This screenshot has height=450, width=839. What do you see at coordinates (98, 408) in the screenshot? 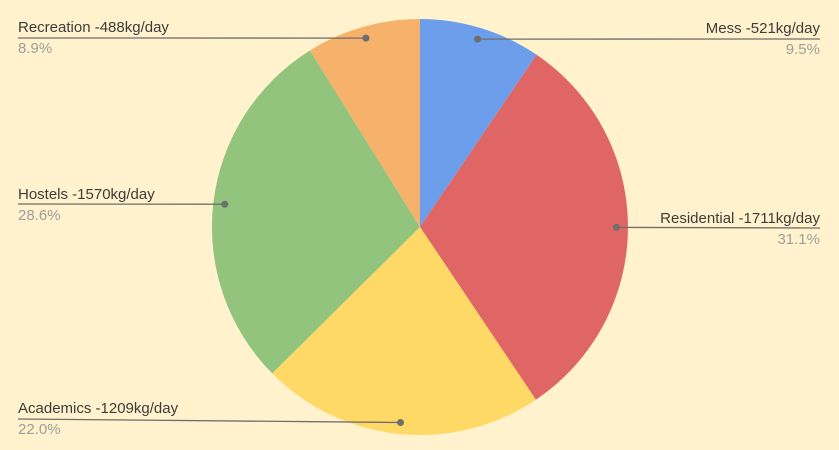
I see `slice-label-academics: Academics -1209kg/day` at bounding box center [98, 408].